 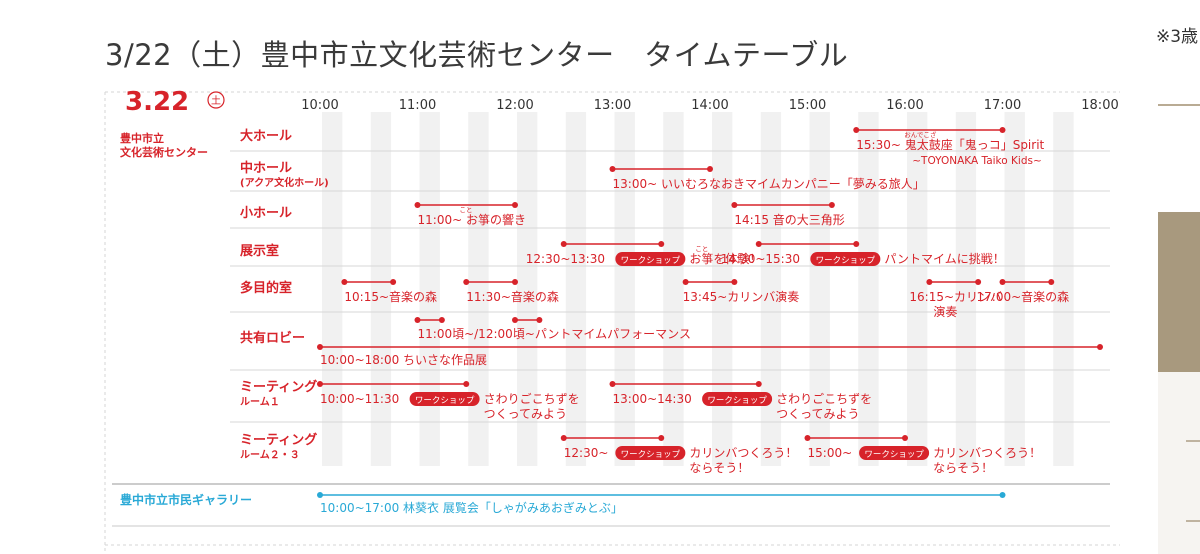 I want to click on room-label: 中ホール, so click(x=266, y=168).